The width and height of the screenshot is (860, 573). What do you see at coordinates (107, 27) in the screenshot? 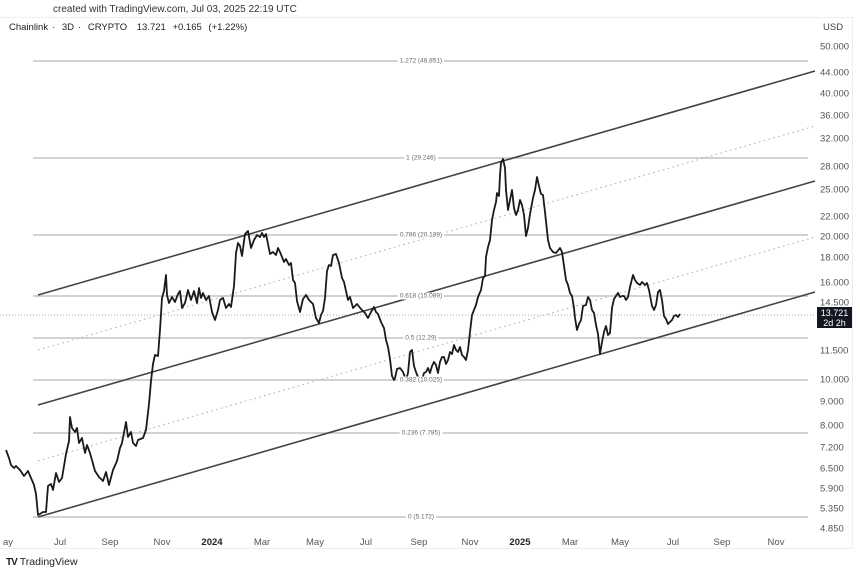
I see `exchange: CRYPTO` at bounding box center [107, 27].